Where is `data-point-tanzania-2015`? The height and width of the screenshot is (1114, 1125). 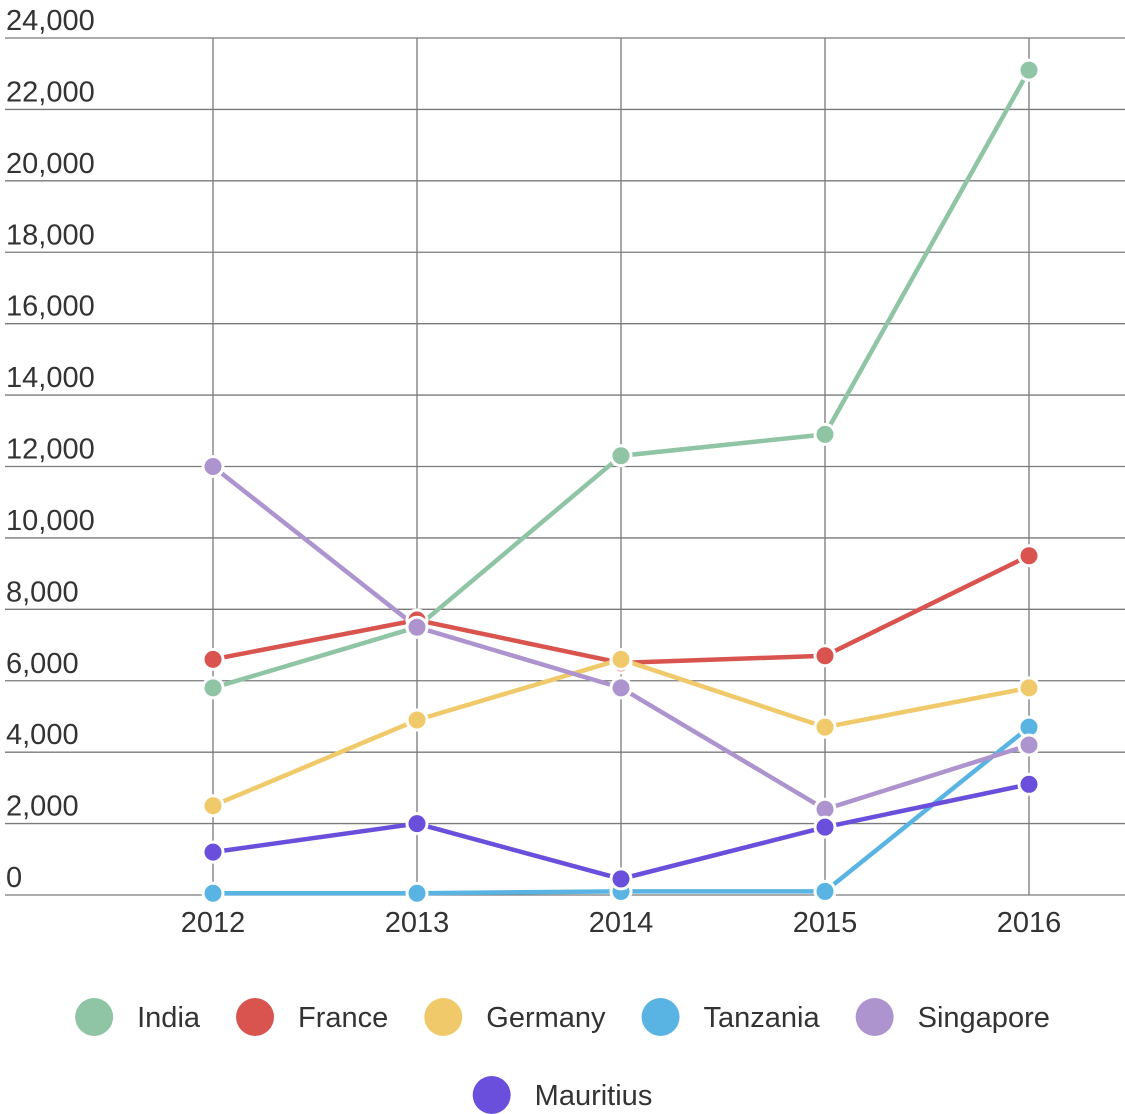 data-point-tanzania-2015 is located at coordinates (825, 891).